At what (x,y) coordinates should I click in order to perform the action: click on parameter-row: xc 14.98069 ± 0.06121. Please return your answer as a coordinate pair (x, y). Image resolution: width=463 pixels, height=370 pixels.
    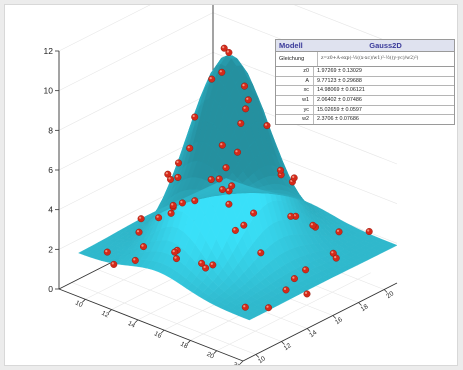
    Looking at the image, I should click on (365, 91).